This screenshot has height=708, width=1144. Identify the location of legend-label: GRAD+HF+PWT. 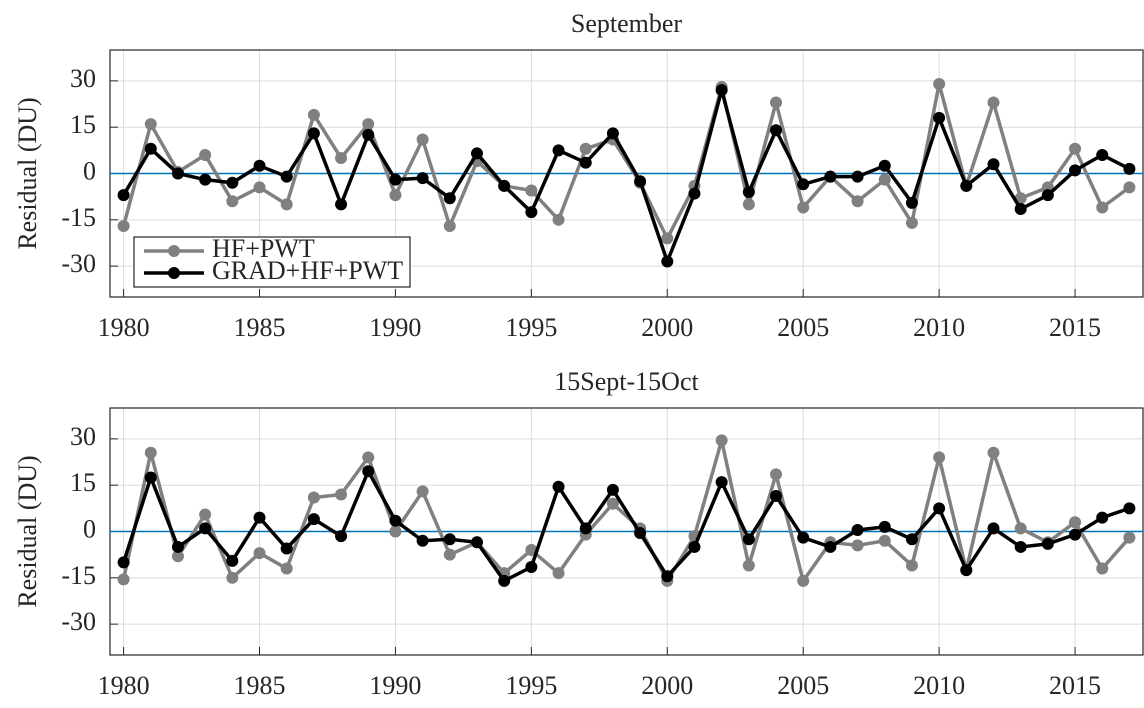
(307, 270).